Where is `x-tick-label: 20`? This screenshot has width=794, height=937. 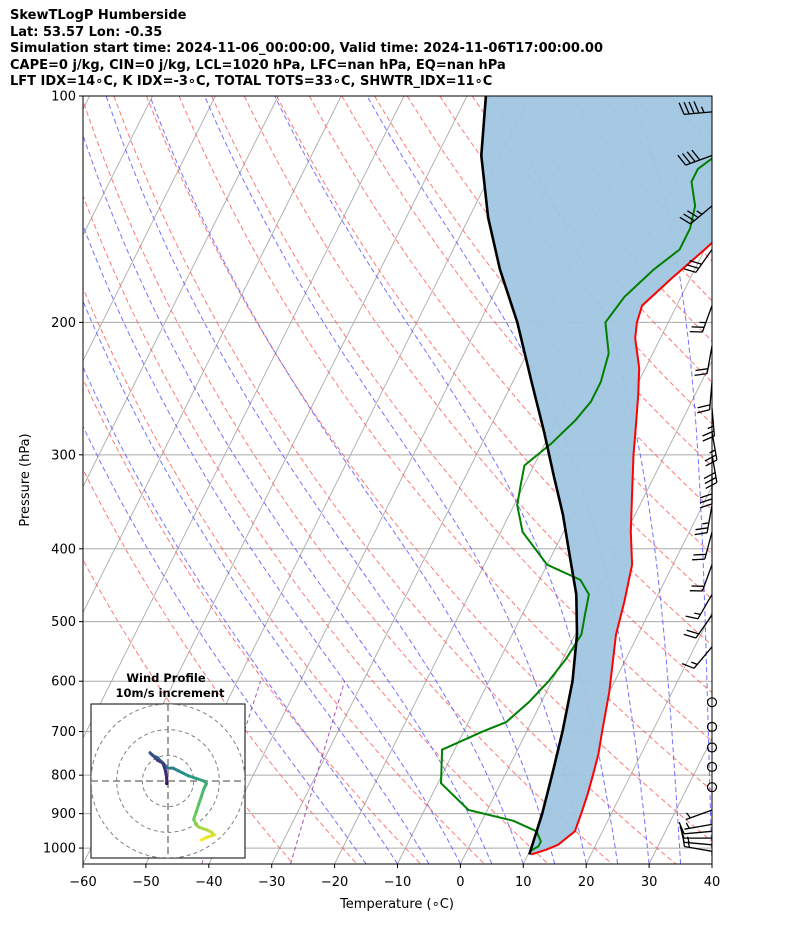
x-tick-label: 20 is located at coordinates (586, 882).